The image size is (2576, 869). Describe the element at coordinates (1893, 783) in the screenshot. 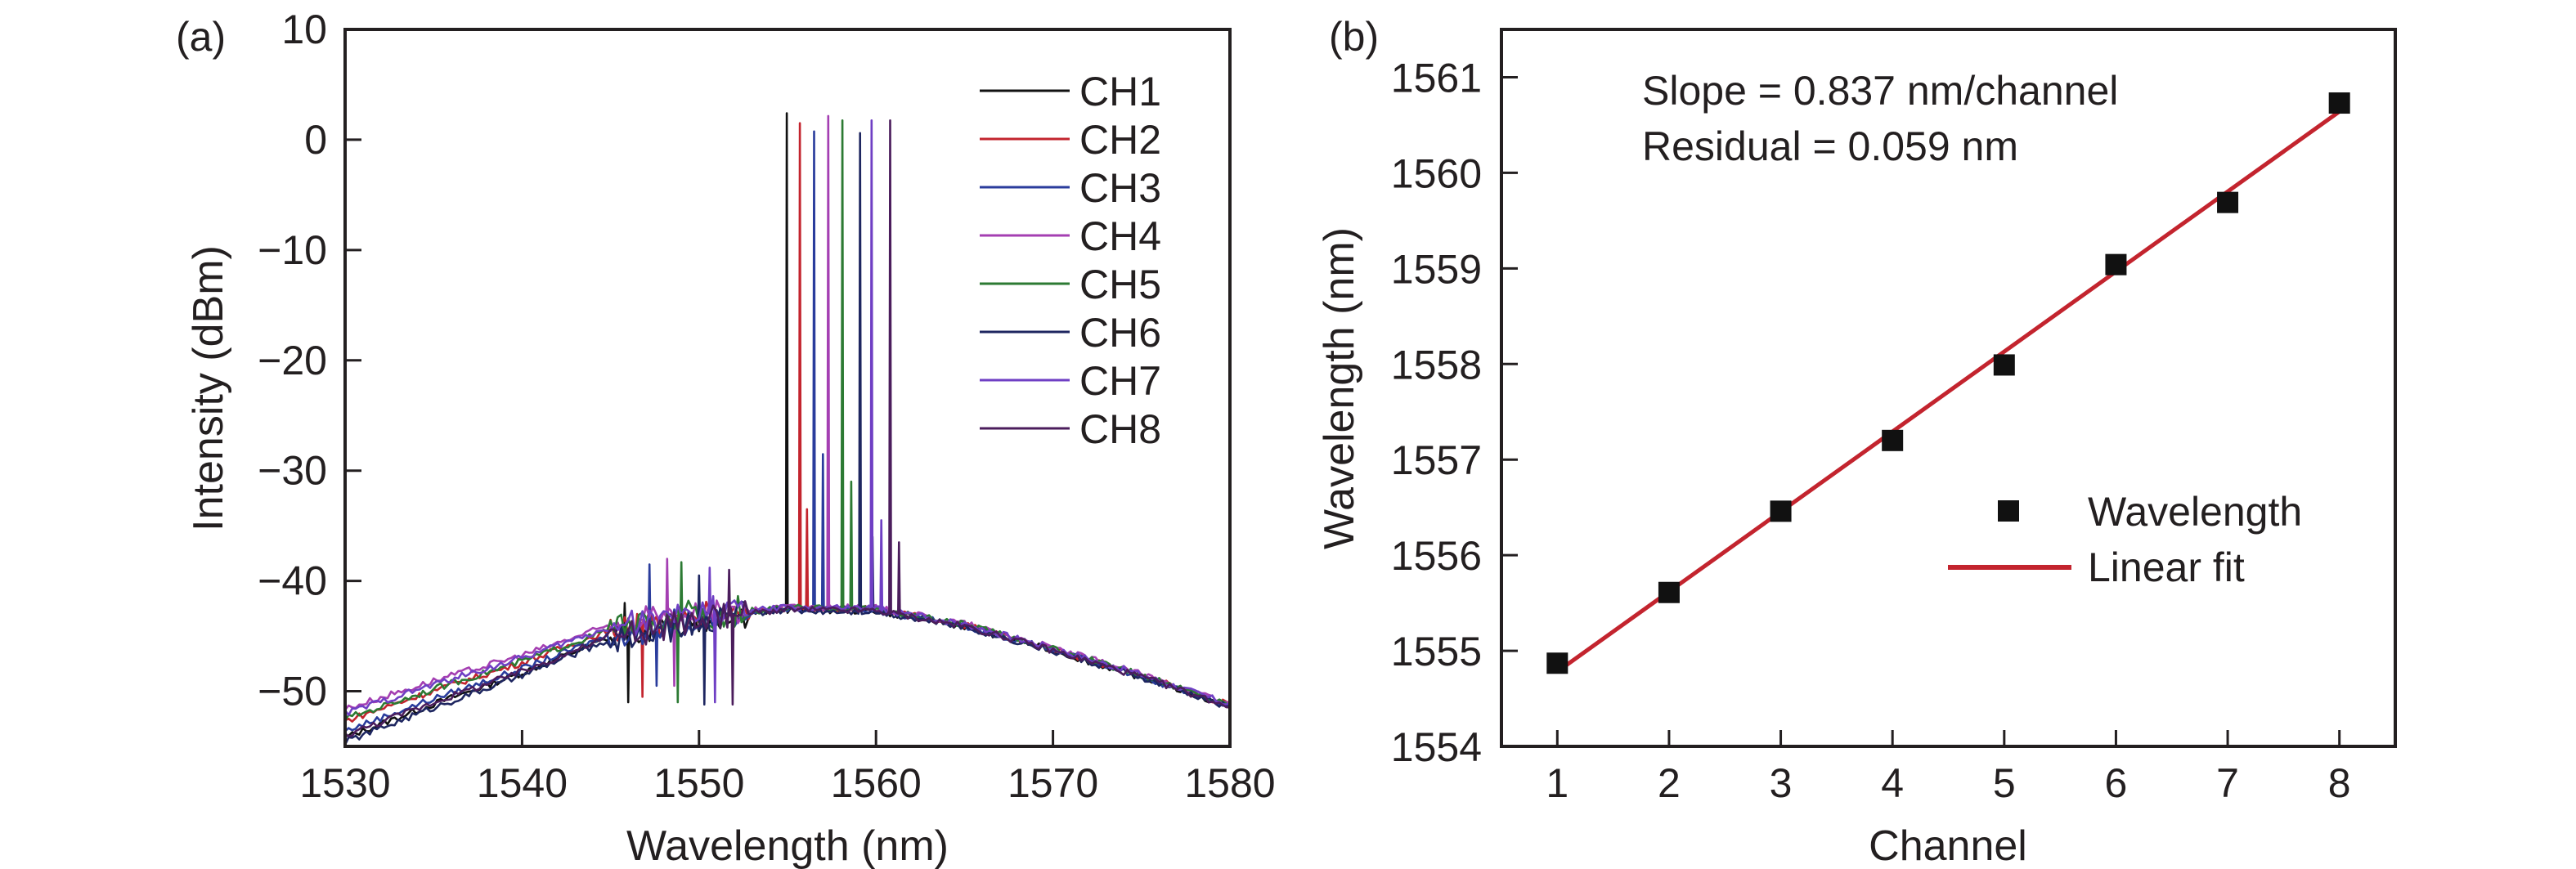

I see `x-tick-label: 4` at that location.